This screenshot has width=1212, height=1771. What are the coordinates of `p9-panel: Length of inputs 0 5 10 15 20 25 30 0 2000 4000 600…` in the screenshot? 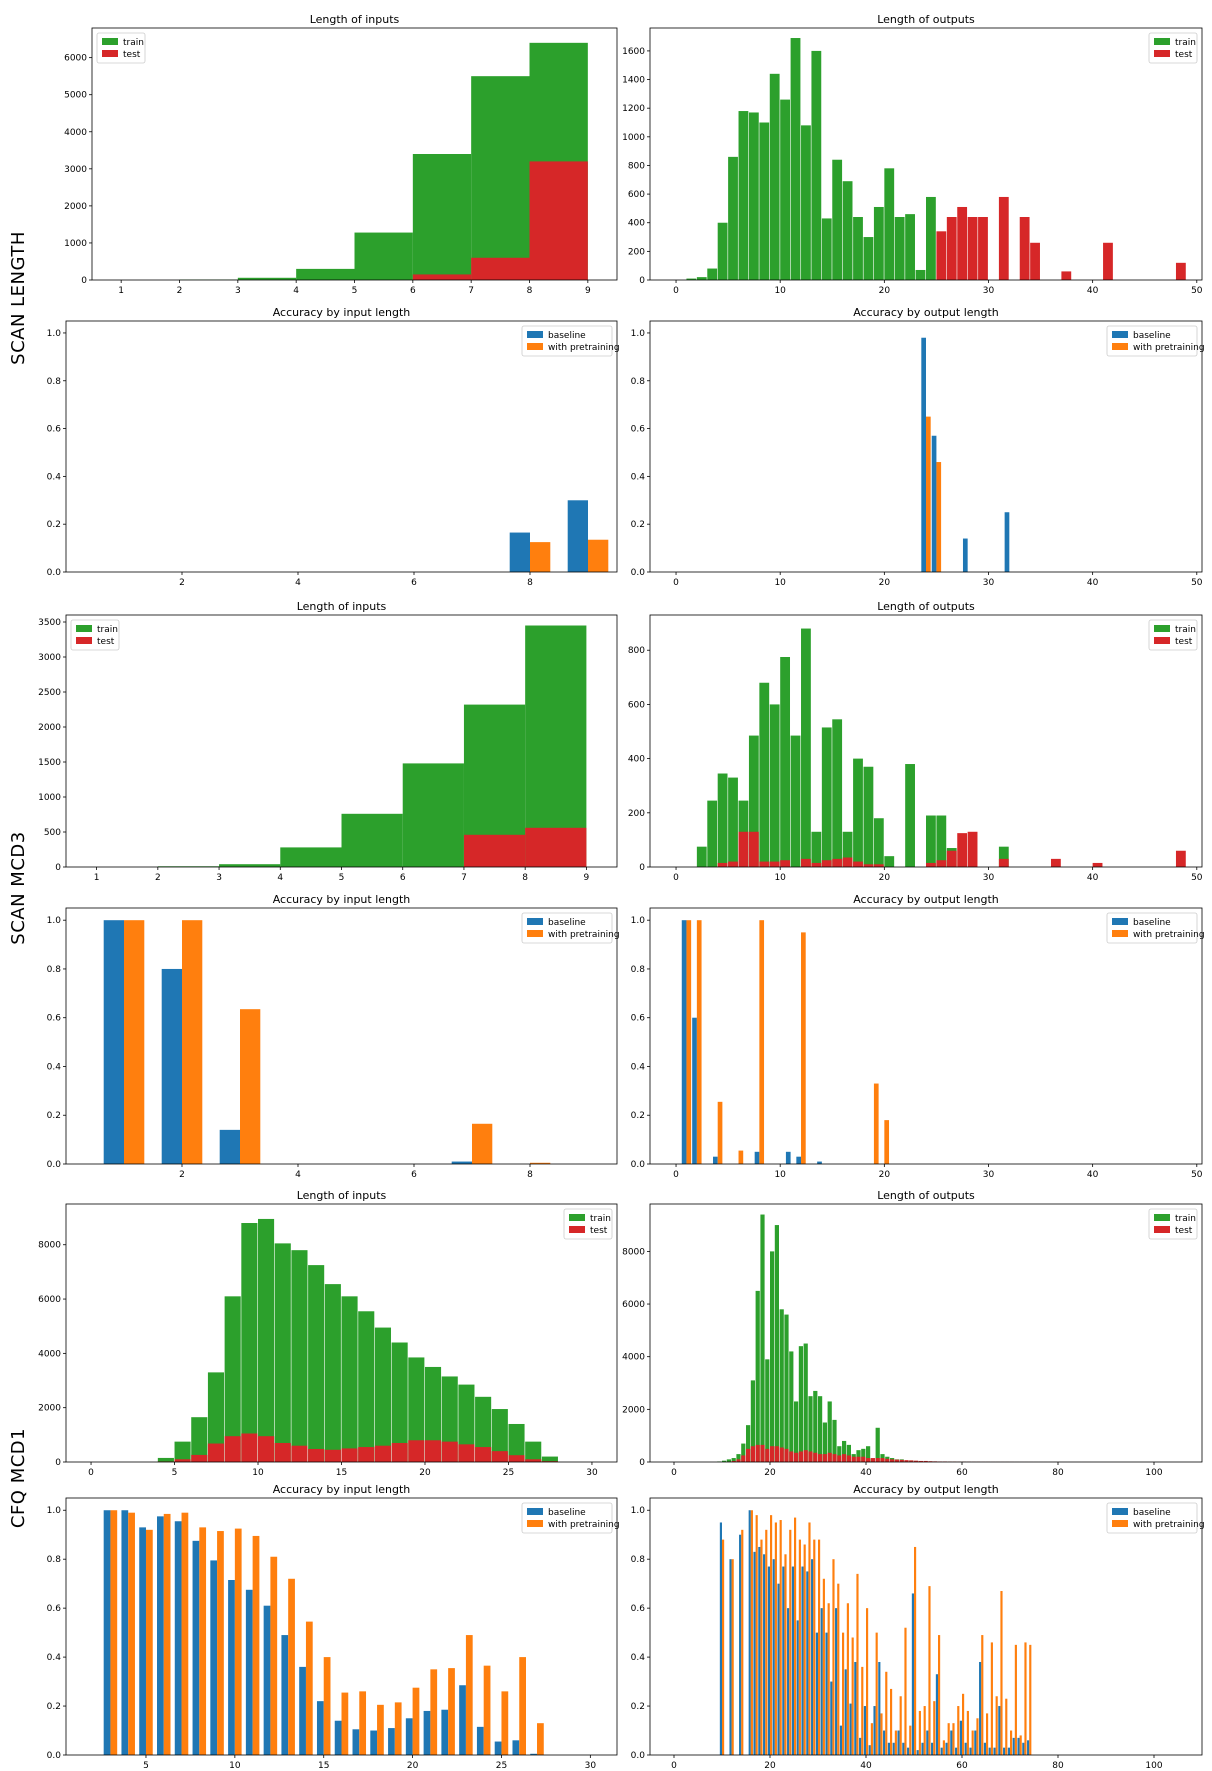 It's located at (328, 1333).